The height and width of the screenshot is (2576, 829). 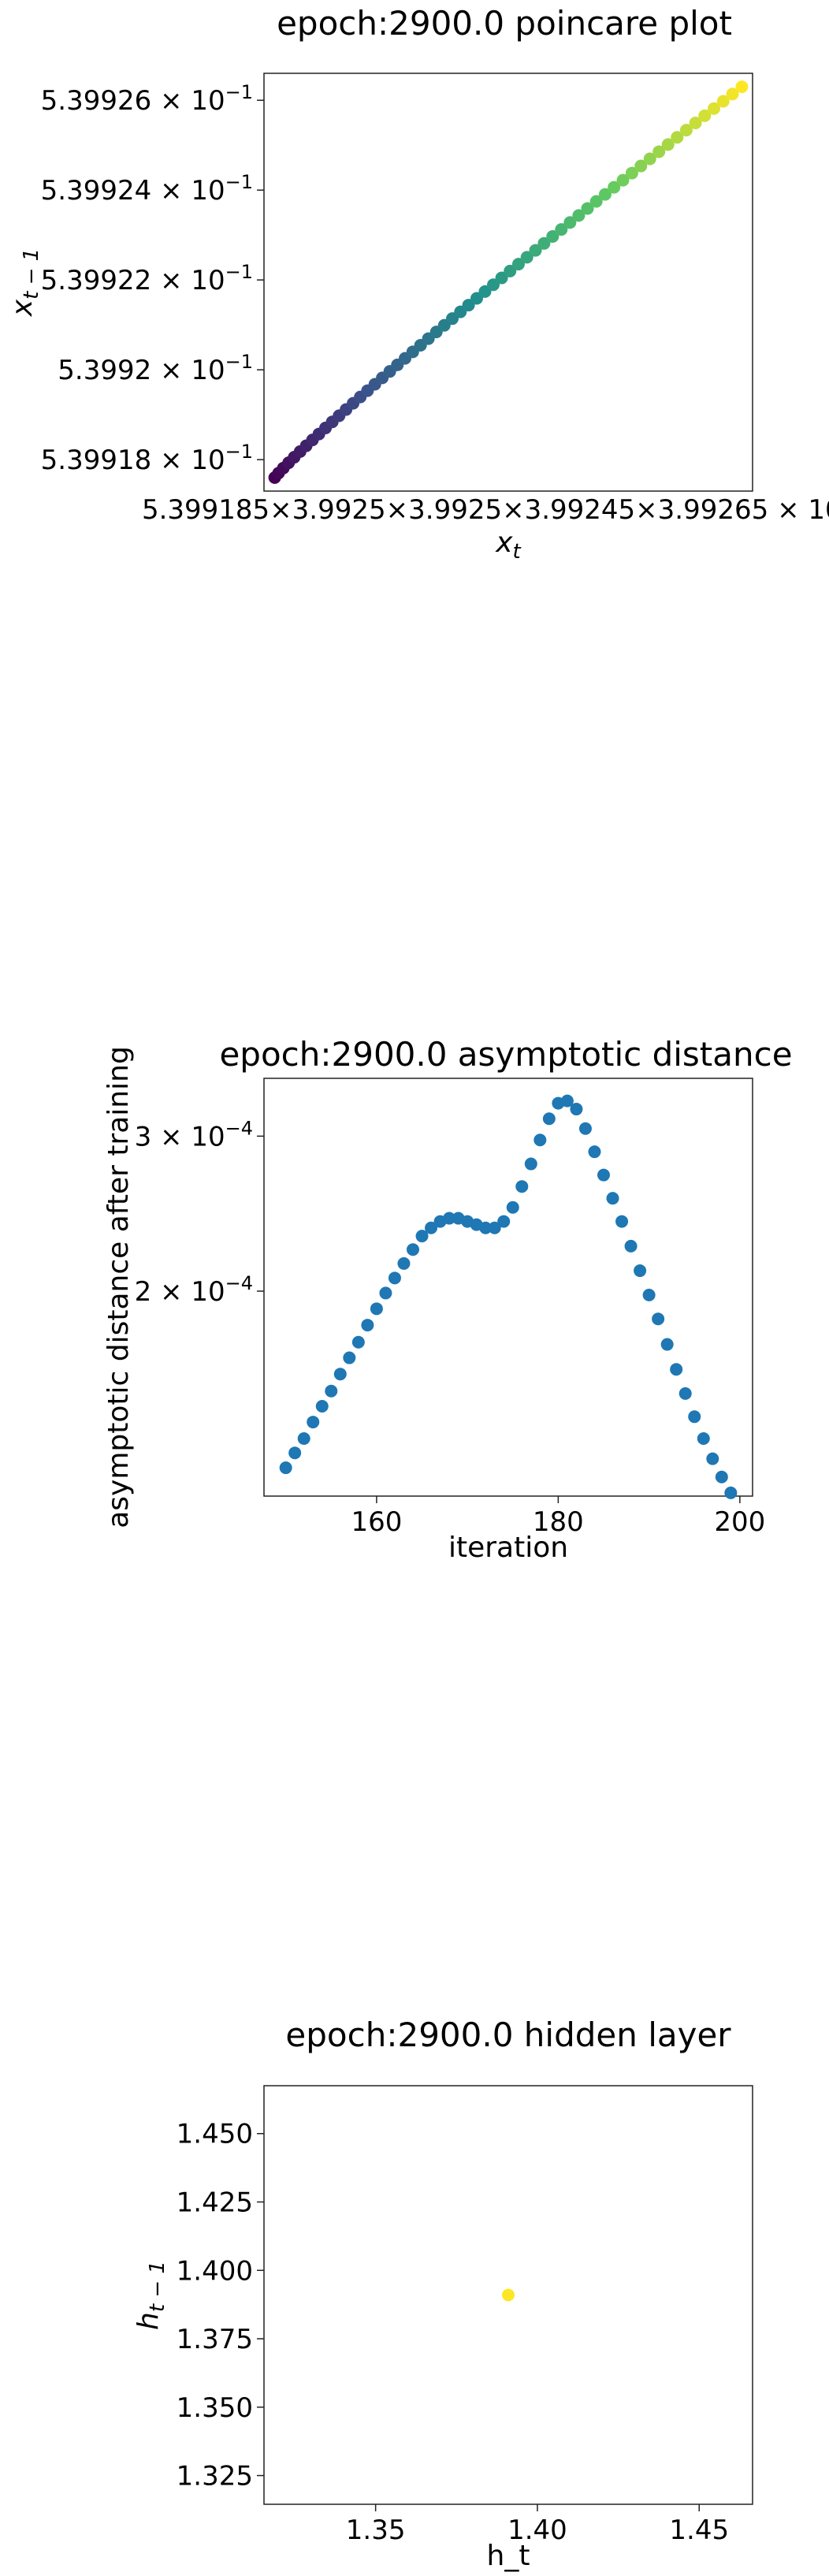 I want to click on chart-3-y-ticks: 1.325 1.350 1.375 1.400 1.425 1.450, so click(x=220, y=2305).